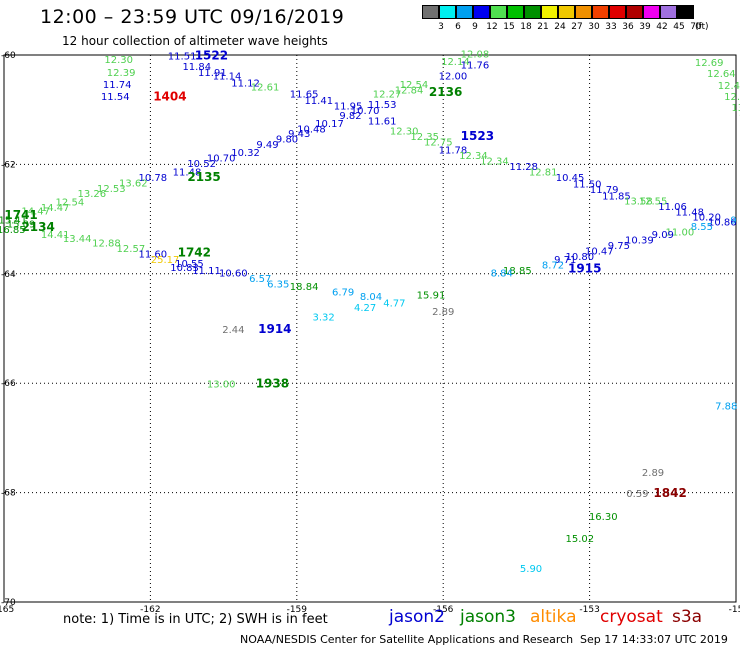 The image size is (740, 650). Describe the element at coordinates (245, 84) in the screenshot. I see `wave-height-label: 11.12` at that location.